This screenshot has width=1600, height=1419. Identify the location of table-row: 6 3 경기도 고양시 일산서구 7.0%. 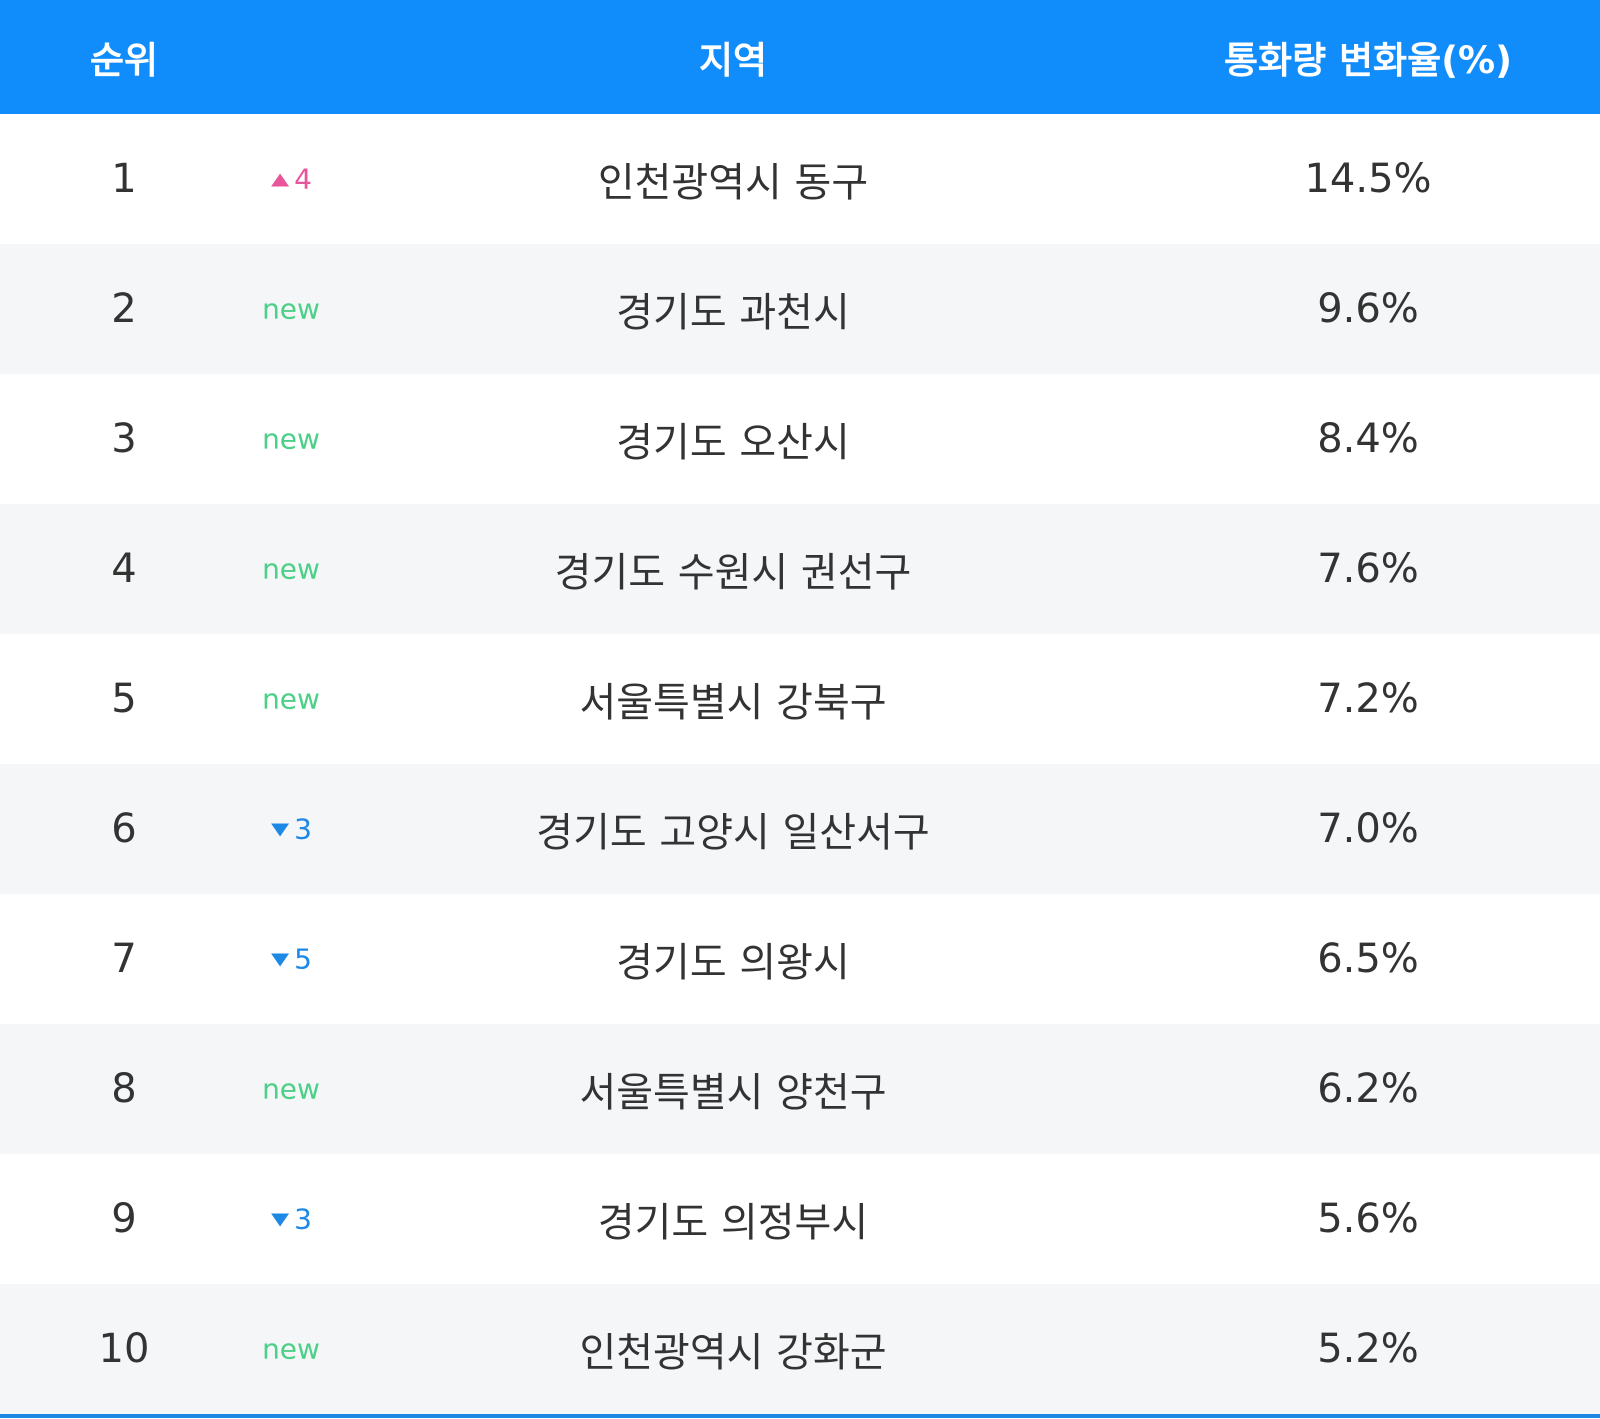
(800, 829).